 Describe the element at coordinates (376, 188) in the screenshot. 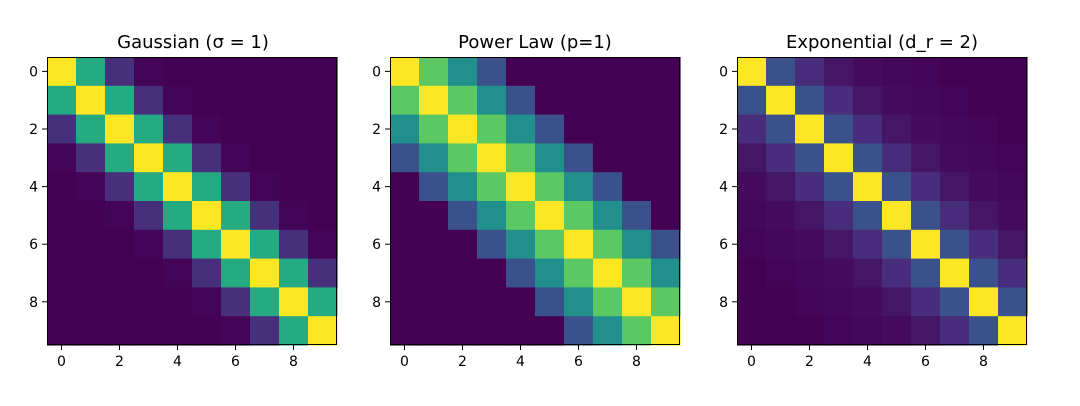

I see `y-tick-label: 4` at that location.